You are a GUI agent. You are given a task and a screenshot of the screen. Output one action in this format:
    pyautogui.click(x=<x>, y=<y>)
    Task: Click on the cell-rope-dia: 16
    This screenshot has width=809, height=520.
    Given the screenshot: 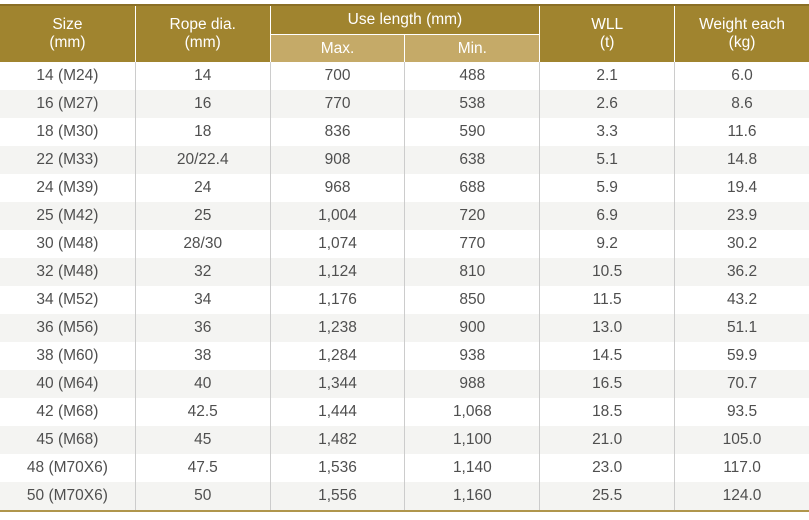 What is the action you would take?
    pyautogui.click(x=202, y=104)
    